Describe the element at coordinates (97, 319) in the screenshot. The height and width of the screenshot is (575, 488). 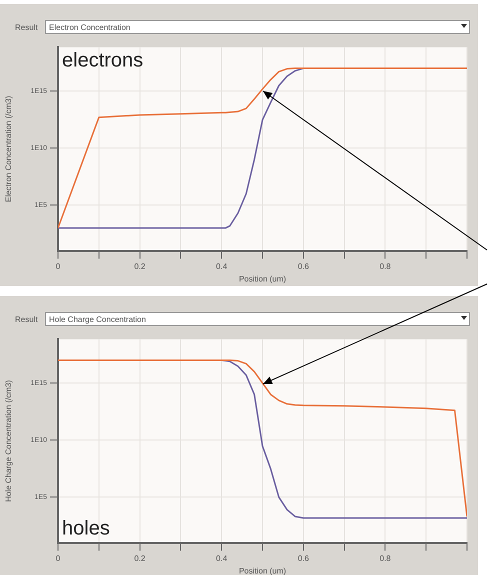
I see `chart-title: Hole Charge Concentration` at that location.